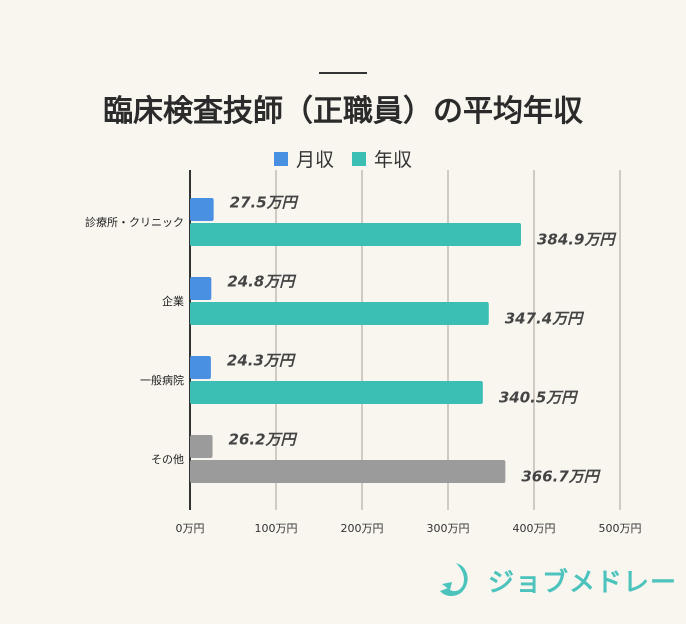 The image size is (686, 624). I want to click on data-label-monthly: 27.5万円, so click(265, 203).